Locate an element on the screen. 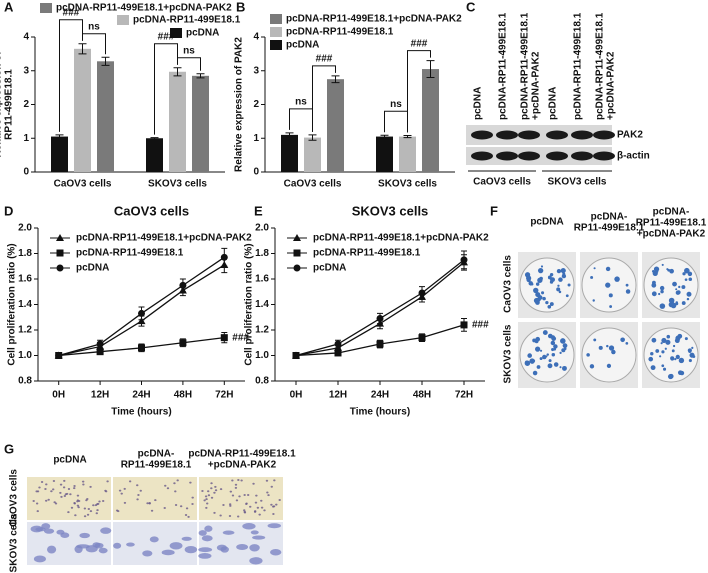 The width and height of the screenshot is (708, 573). column-label: pcDNA- is located at coordinates (671, 212).